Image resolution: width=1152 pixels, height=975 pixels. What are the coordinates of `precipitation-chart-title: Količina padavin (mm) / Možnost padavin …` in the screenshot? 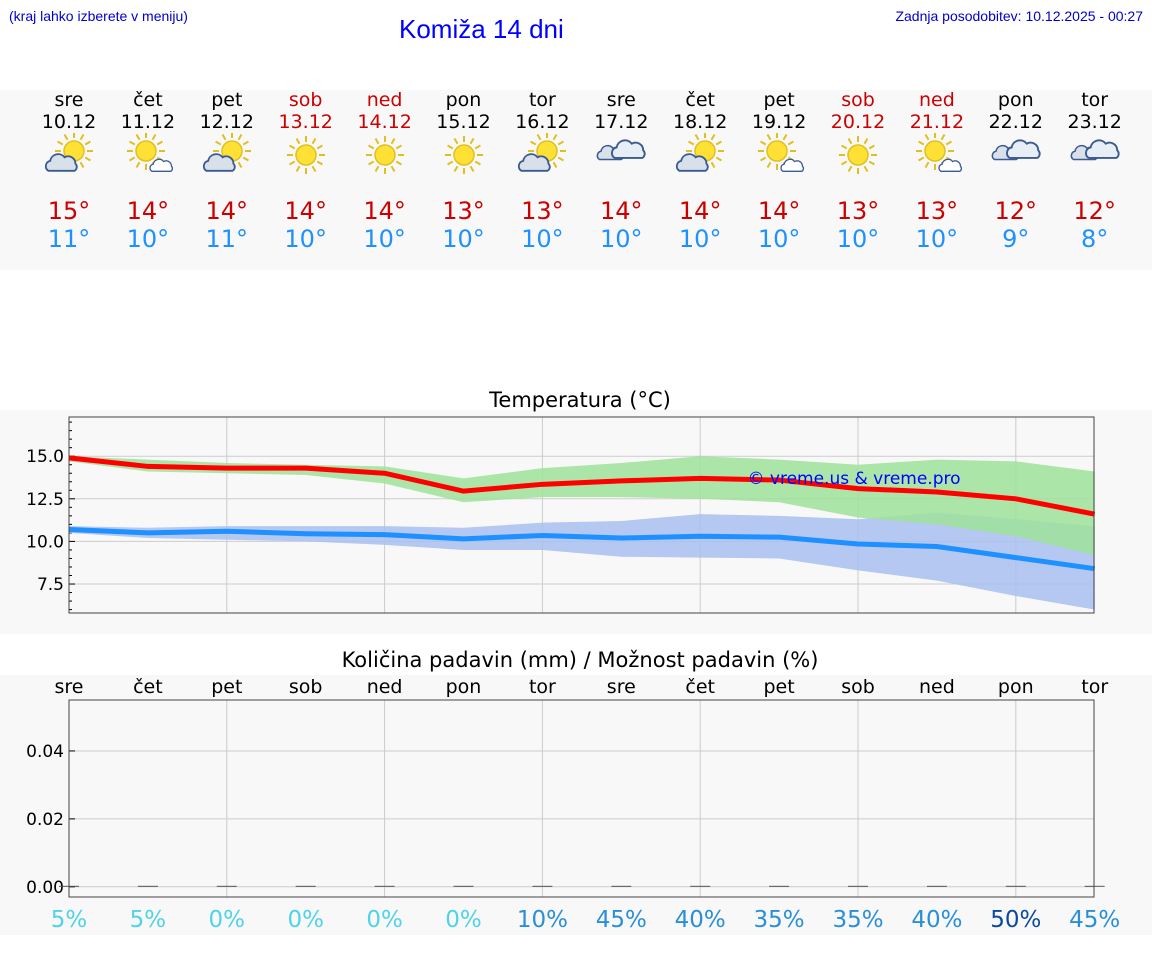 It's located at (580, 660).